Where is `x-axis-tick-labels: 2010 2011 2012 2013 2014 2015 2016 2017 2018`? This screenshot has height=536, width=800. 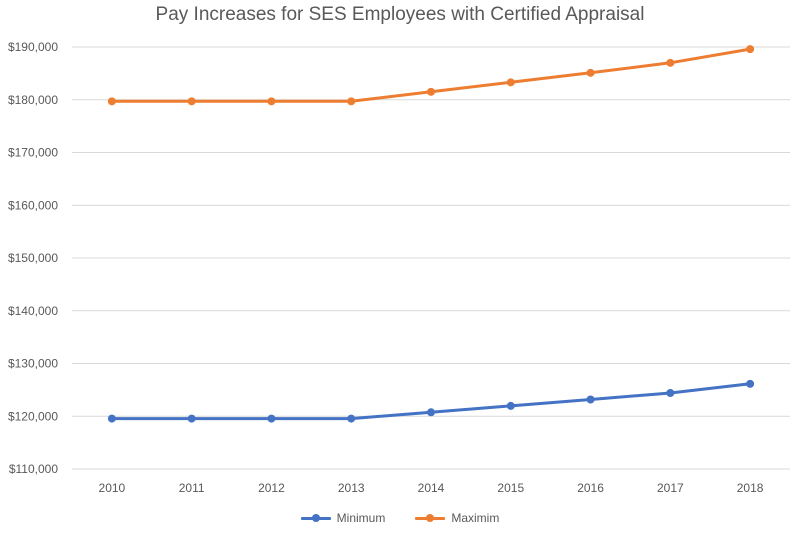 x-axis-tick-labels: 2010 2011 2012 2013 2014 2015 2016 2017 2018 is located at coordinates (431, 488).